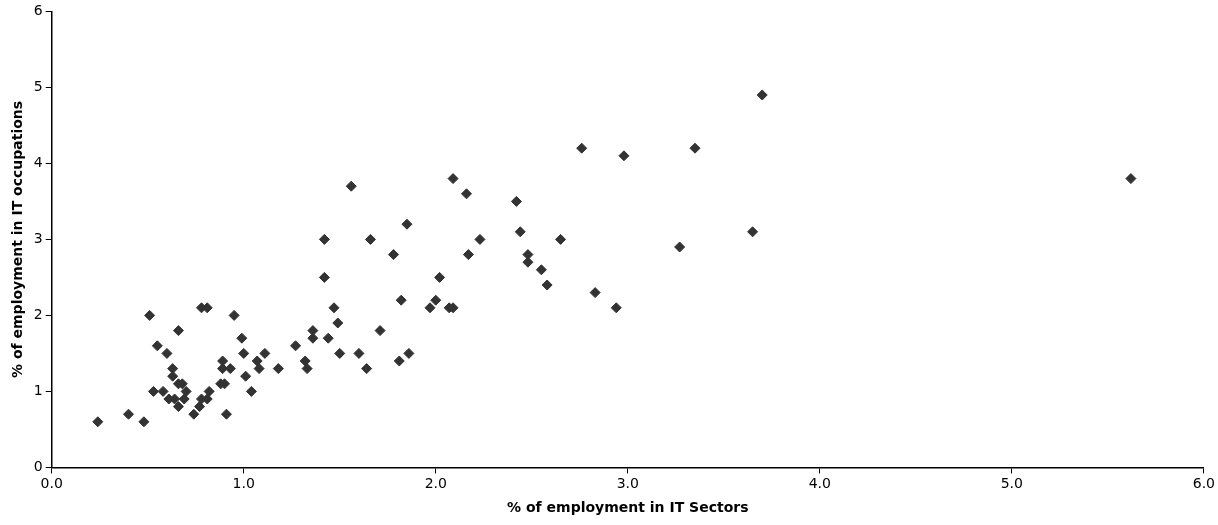  I want to click on x-tick-label: 3.0, so click(627, 483).